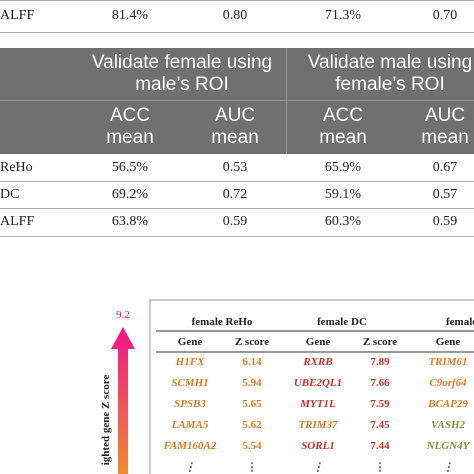  Describe the element at coordinates (252, 446) in the screenshot. I see `gene-cell: 5.54` at that location.